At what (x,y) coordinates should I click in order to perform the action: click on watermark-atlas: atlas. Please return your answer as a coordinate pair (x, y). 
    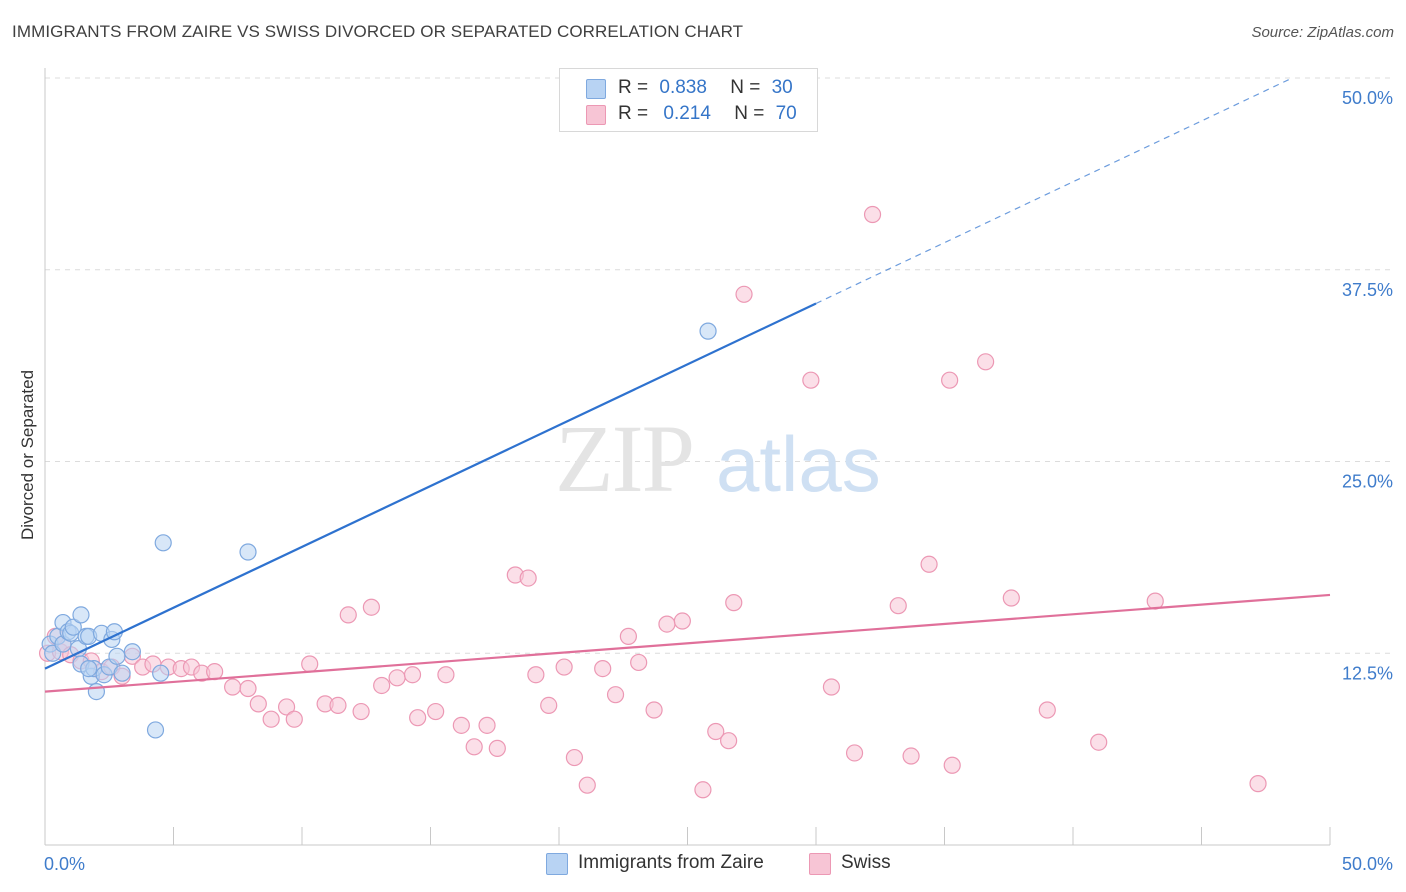
    Looking at the image, I should click on (798, 464).